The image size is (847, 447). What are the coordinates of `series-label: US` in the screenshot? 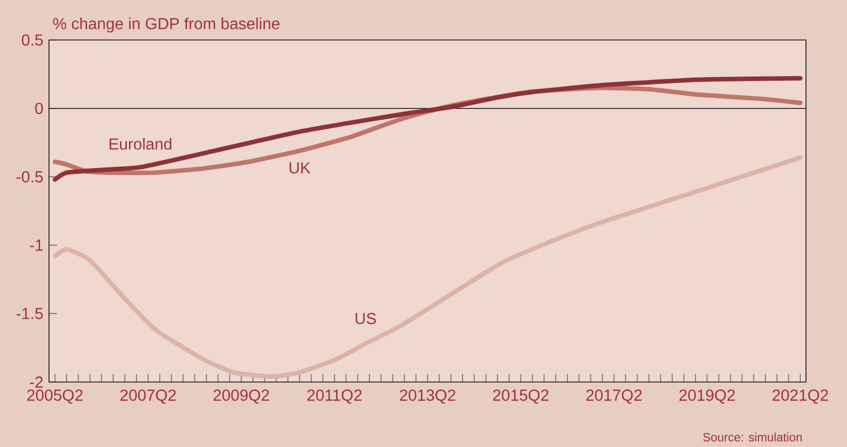 It's located at (366, 318).